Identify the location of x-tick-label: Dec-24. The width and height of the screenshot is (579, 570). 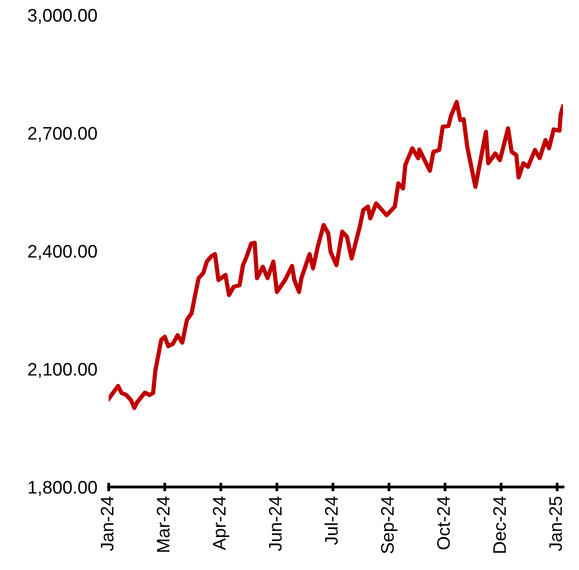
(499, 524).